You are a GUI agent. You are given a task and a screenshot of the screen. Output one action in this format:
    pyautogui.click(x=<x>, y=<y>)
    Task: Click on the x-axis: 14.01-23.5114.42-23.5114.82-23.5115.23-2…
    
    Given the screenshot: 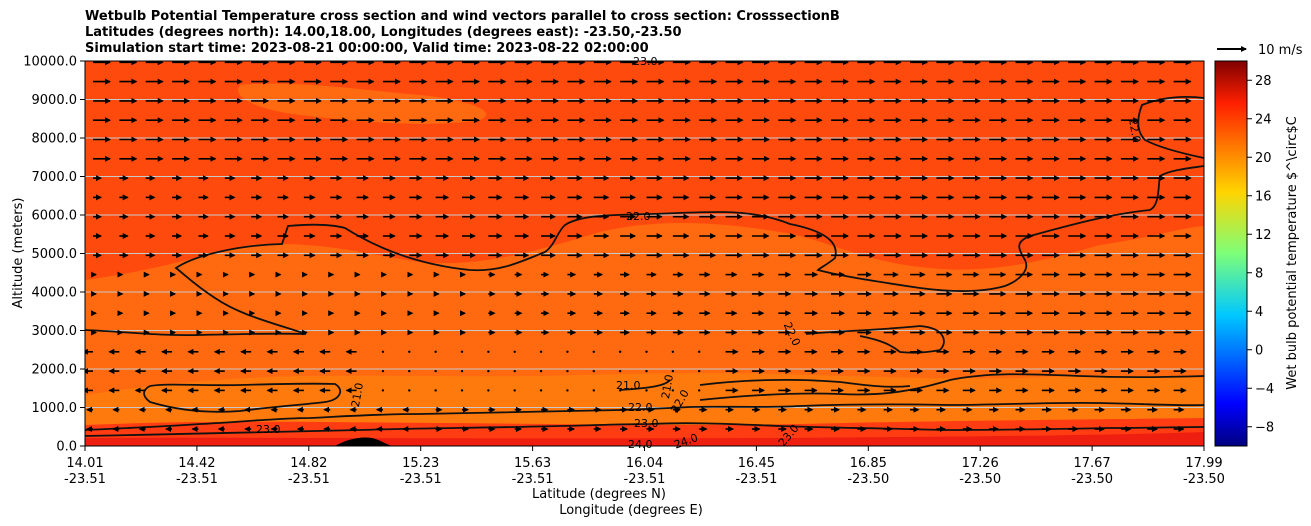 What is the action you would take?
    pyautogui.click(x=644, y=466)
    